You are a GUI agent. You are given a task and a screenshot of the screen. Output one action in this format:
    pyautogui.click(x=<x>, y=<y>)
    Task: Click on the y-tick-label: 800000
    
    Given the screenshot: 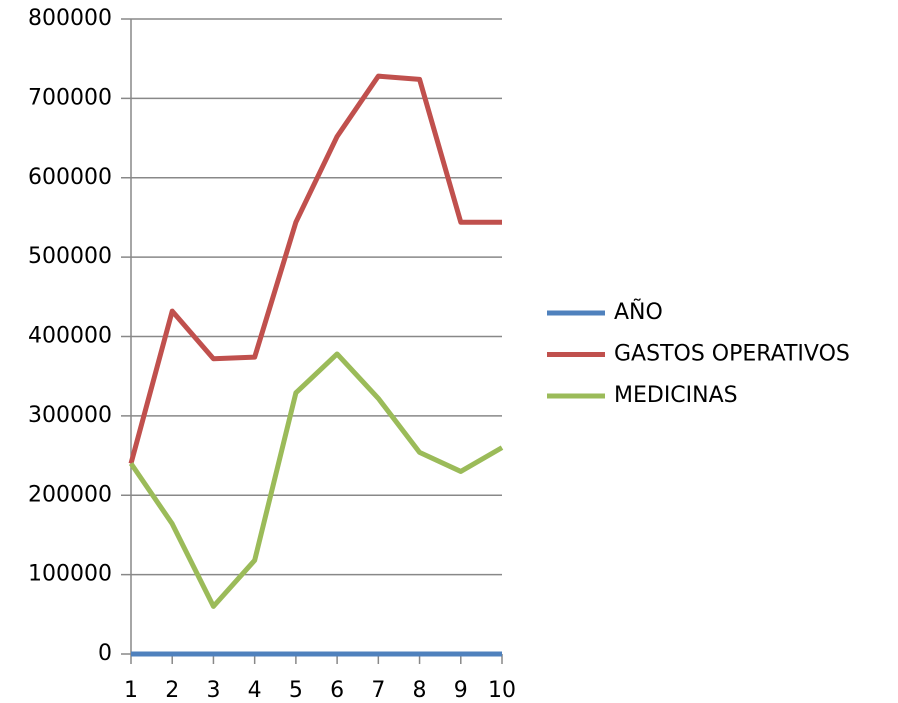 What is the action you would take?
    pyautogui.click(x=70, y=18)
    